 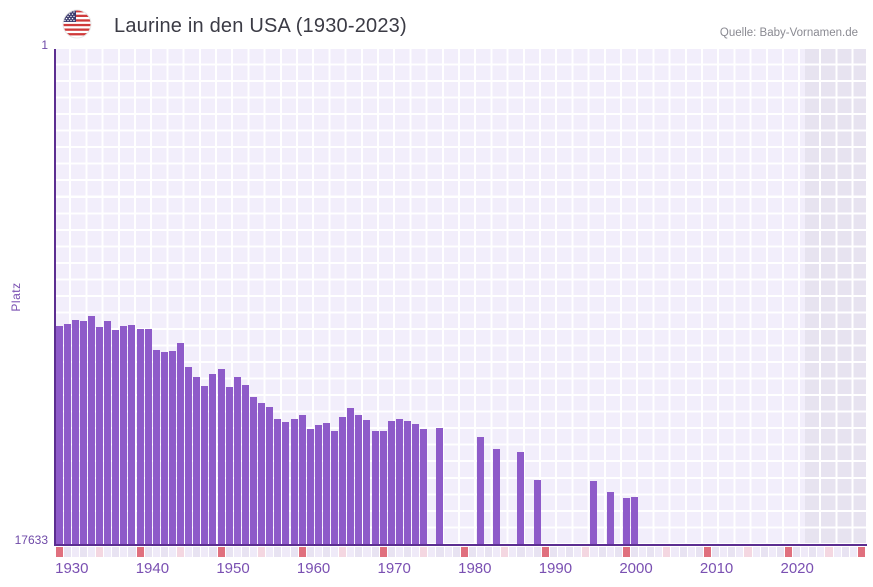 What do you see at coordinates (229, 465) in the screenshot?
I see `bar-1951` at bounding box center [229, 465].